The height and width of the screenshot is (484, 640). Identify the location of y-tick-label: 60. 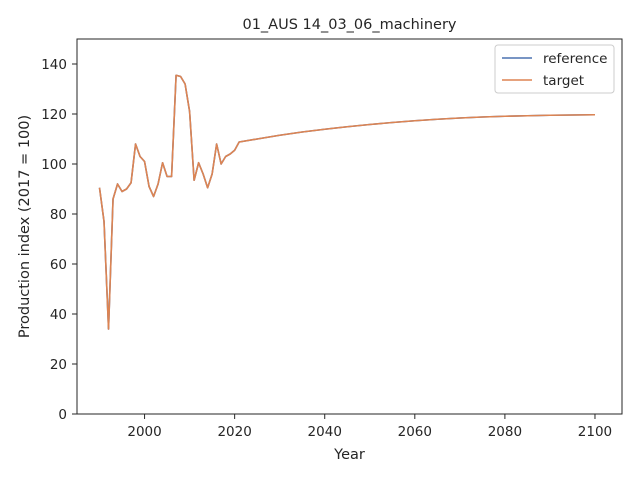
(58, 265).